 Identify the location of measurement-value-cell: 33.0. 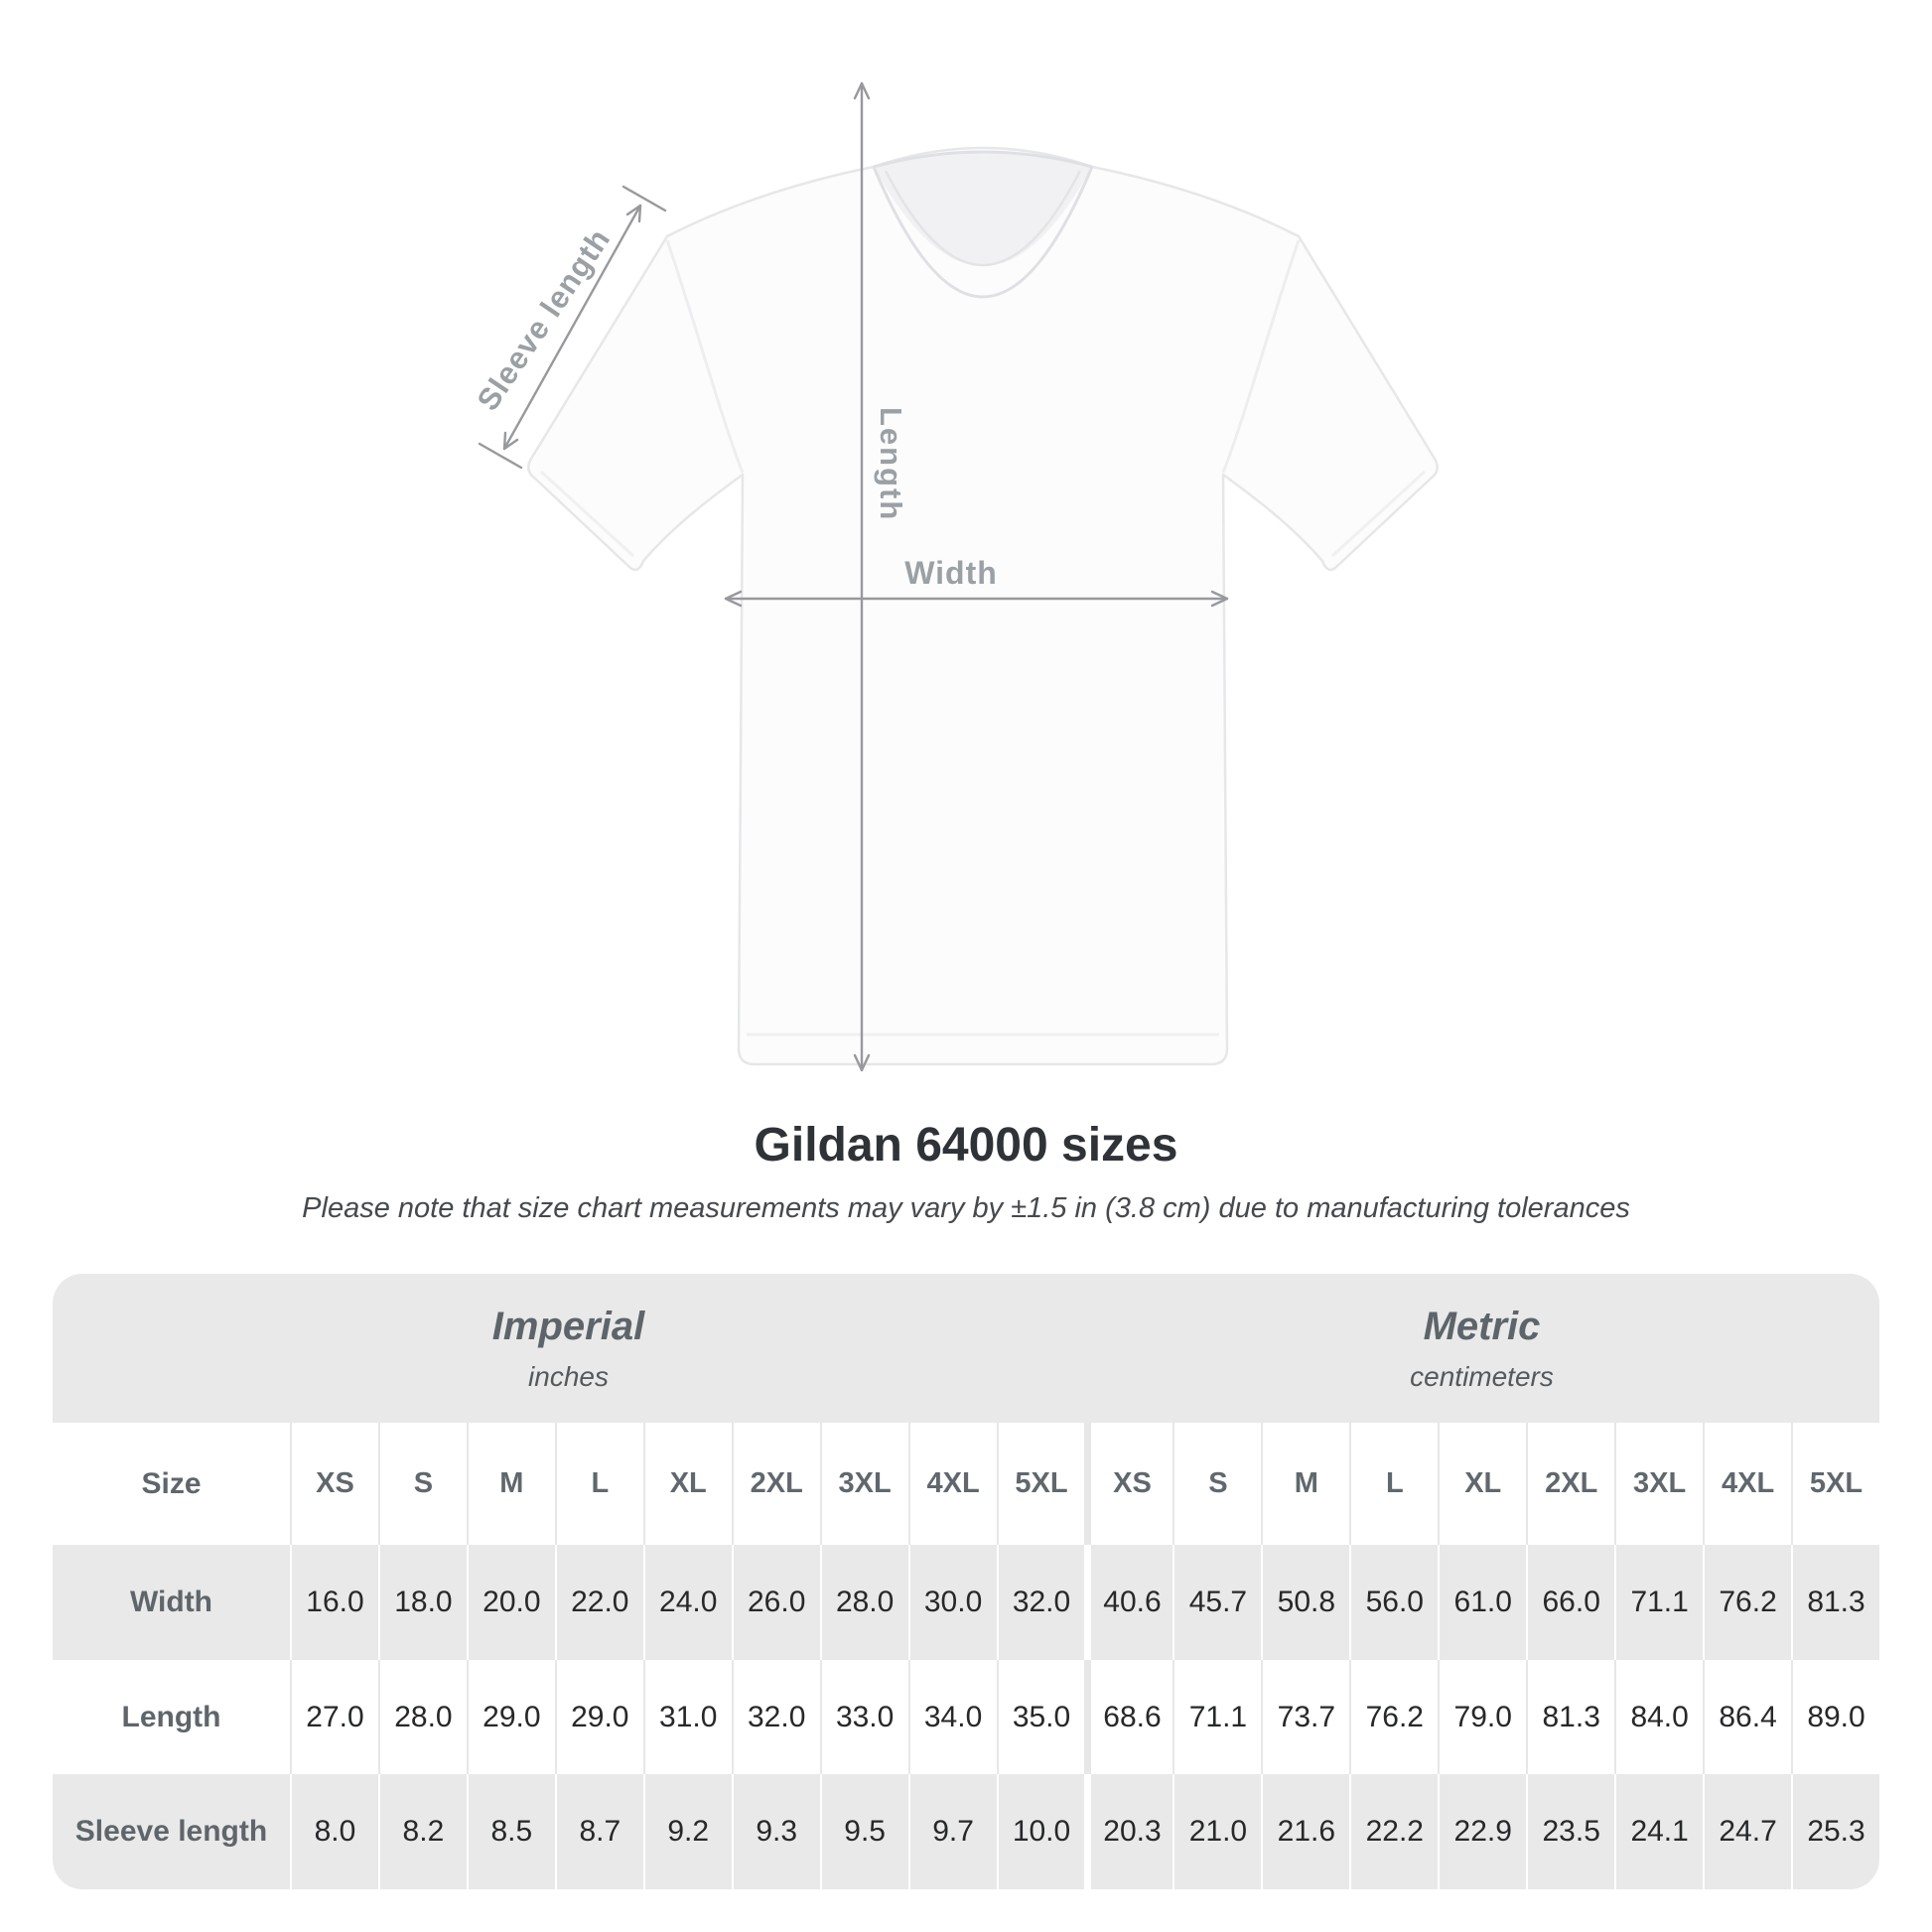
(864, 1717).